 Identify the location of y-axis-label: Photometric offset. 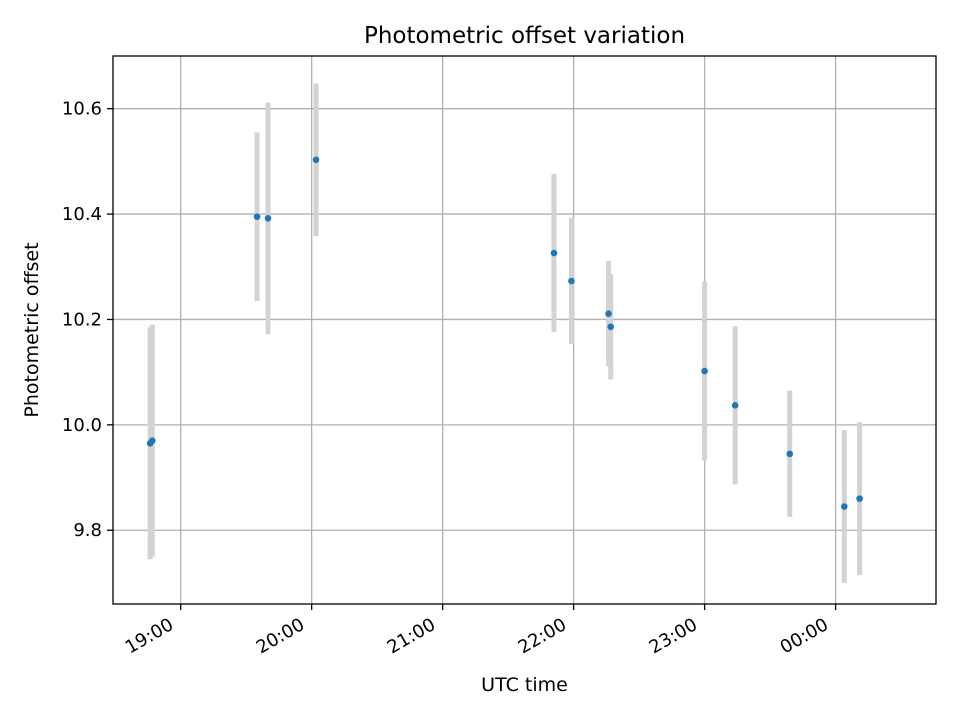
(32, 329).